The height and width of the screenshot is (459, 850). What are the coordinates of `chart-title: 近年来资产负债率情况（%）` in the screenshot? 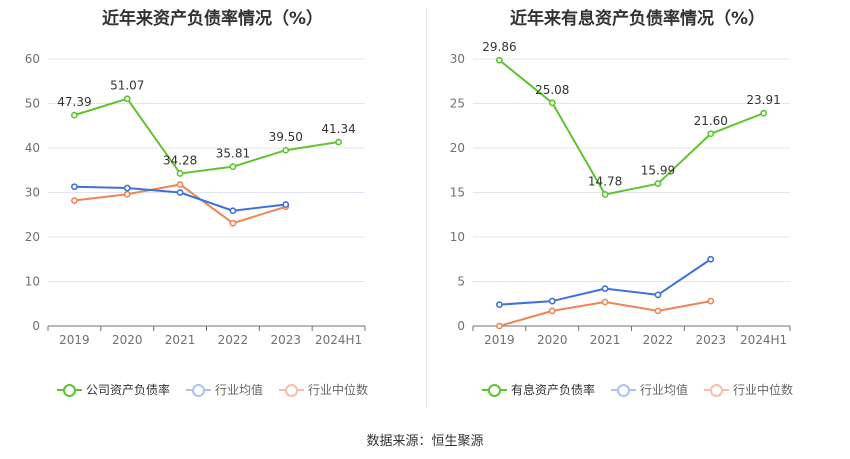 It's located at (212, 19).